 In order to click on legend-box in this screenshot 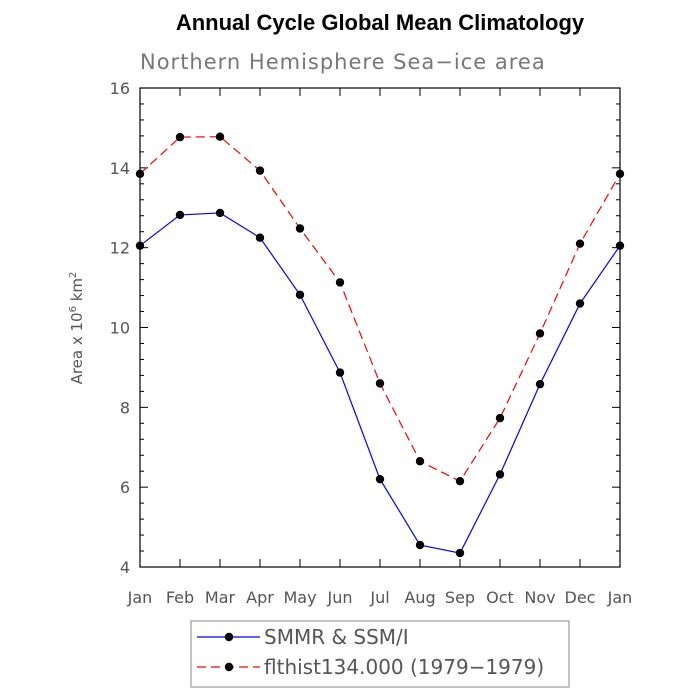, I will do `click(380, 654)`.